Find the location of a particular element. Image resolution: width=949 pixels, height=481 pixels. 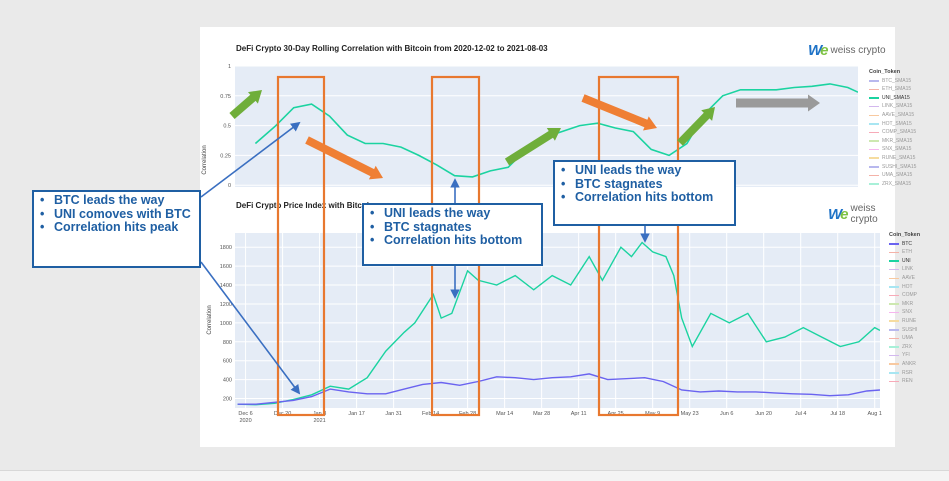

legend-item: ZRX is located at coordinates (904, 347).